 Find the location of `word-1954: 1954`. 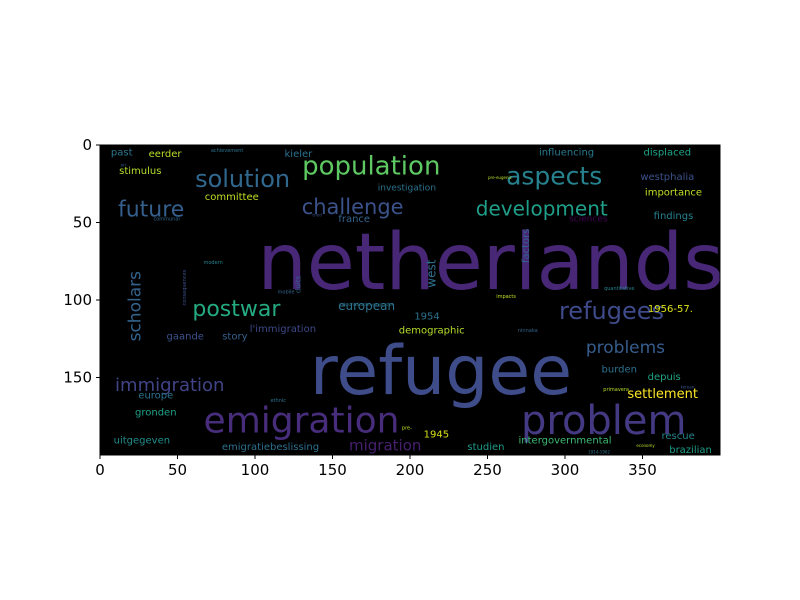

word-1954: 1954 is located at coordinates (426, 317).